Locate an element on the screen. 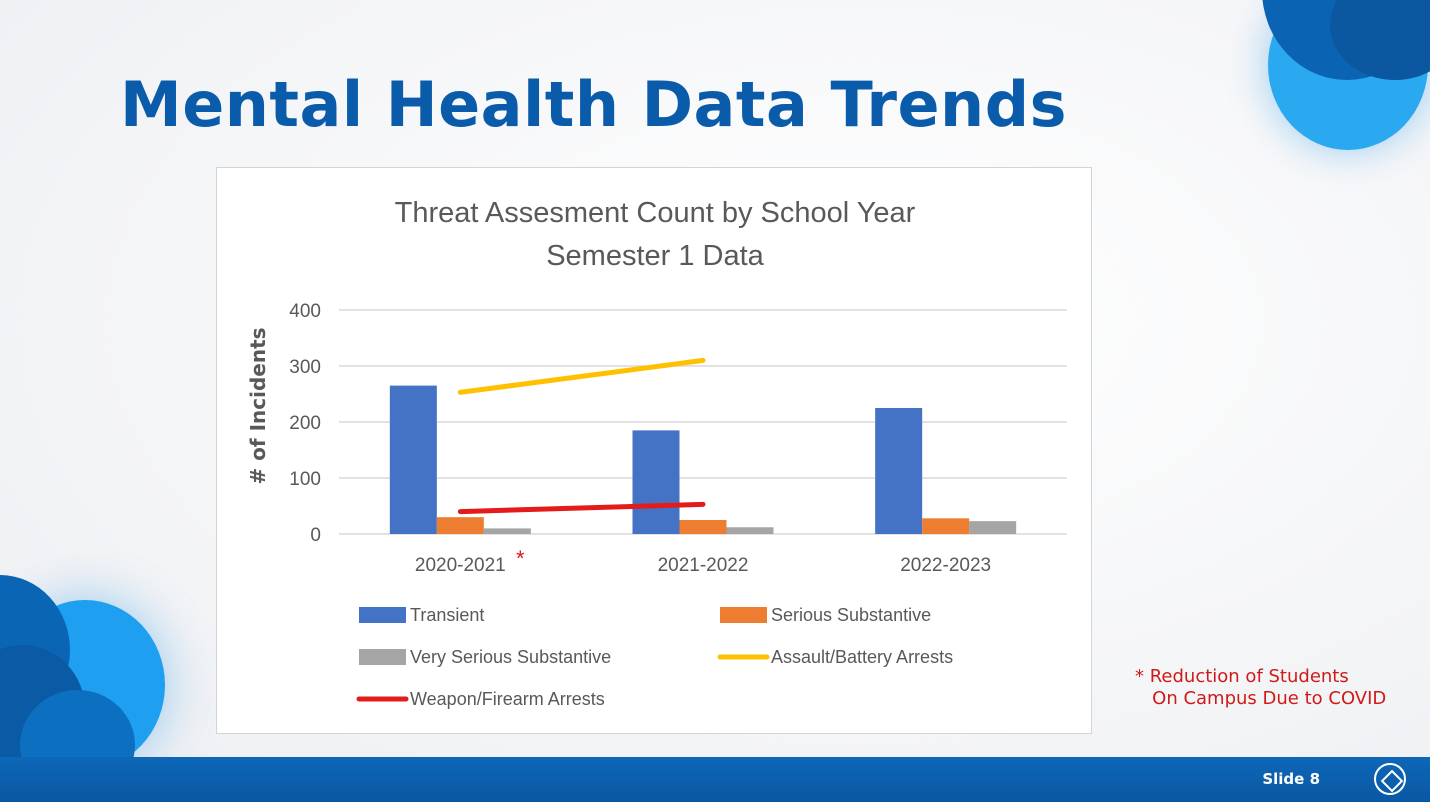  y-tick-label: 400 is located at coordinates (305, 311).